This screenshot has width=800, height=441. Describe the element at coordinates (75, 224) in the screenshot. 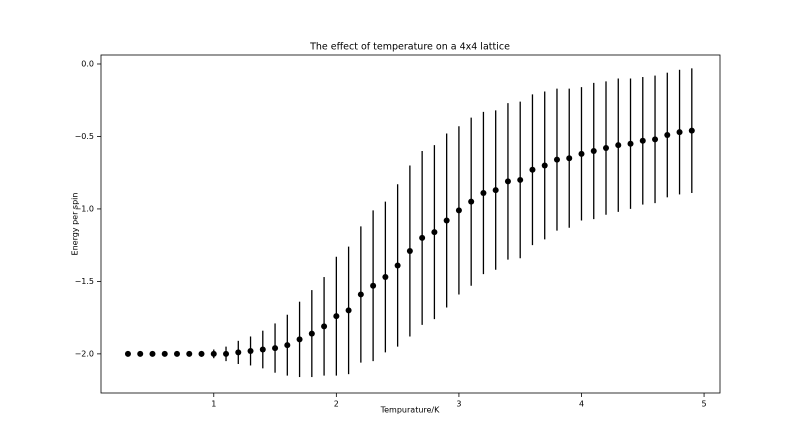

I see `y-axis-label: Energy per spin` at that location.